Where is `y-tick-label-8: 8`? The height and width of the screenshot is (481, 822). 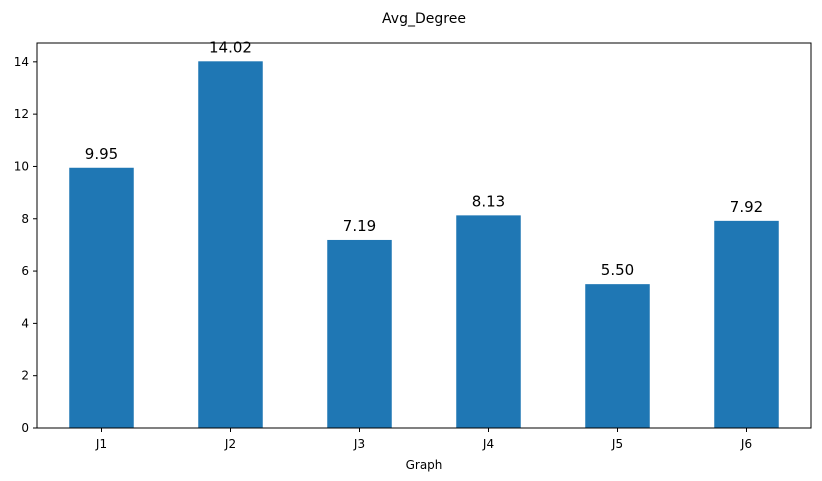 y-tick-label-8: 8 is located at coordinates (25, 219).